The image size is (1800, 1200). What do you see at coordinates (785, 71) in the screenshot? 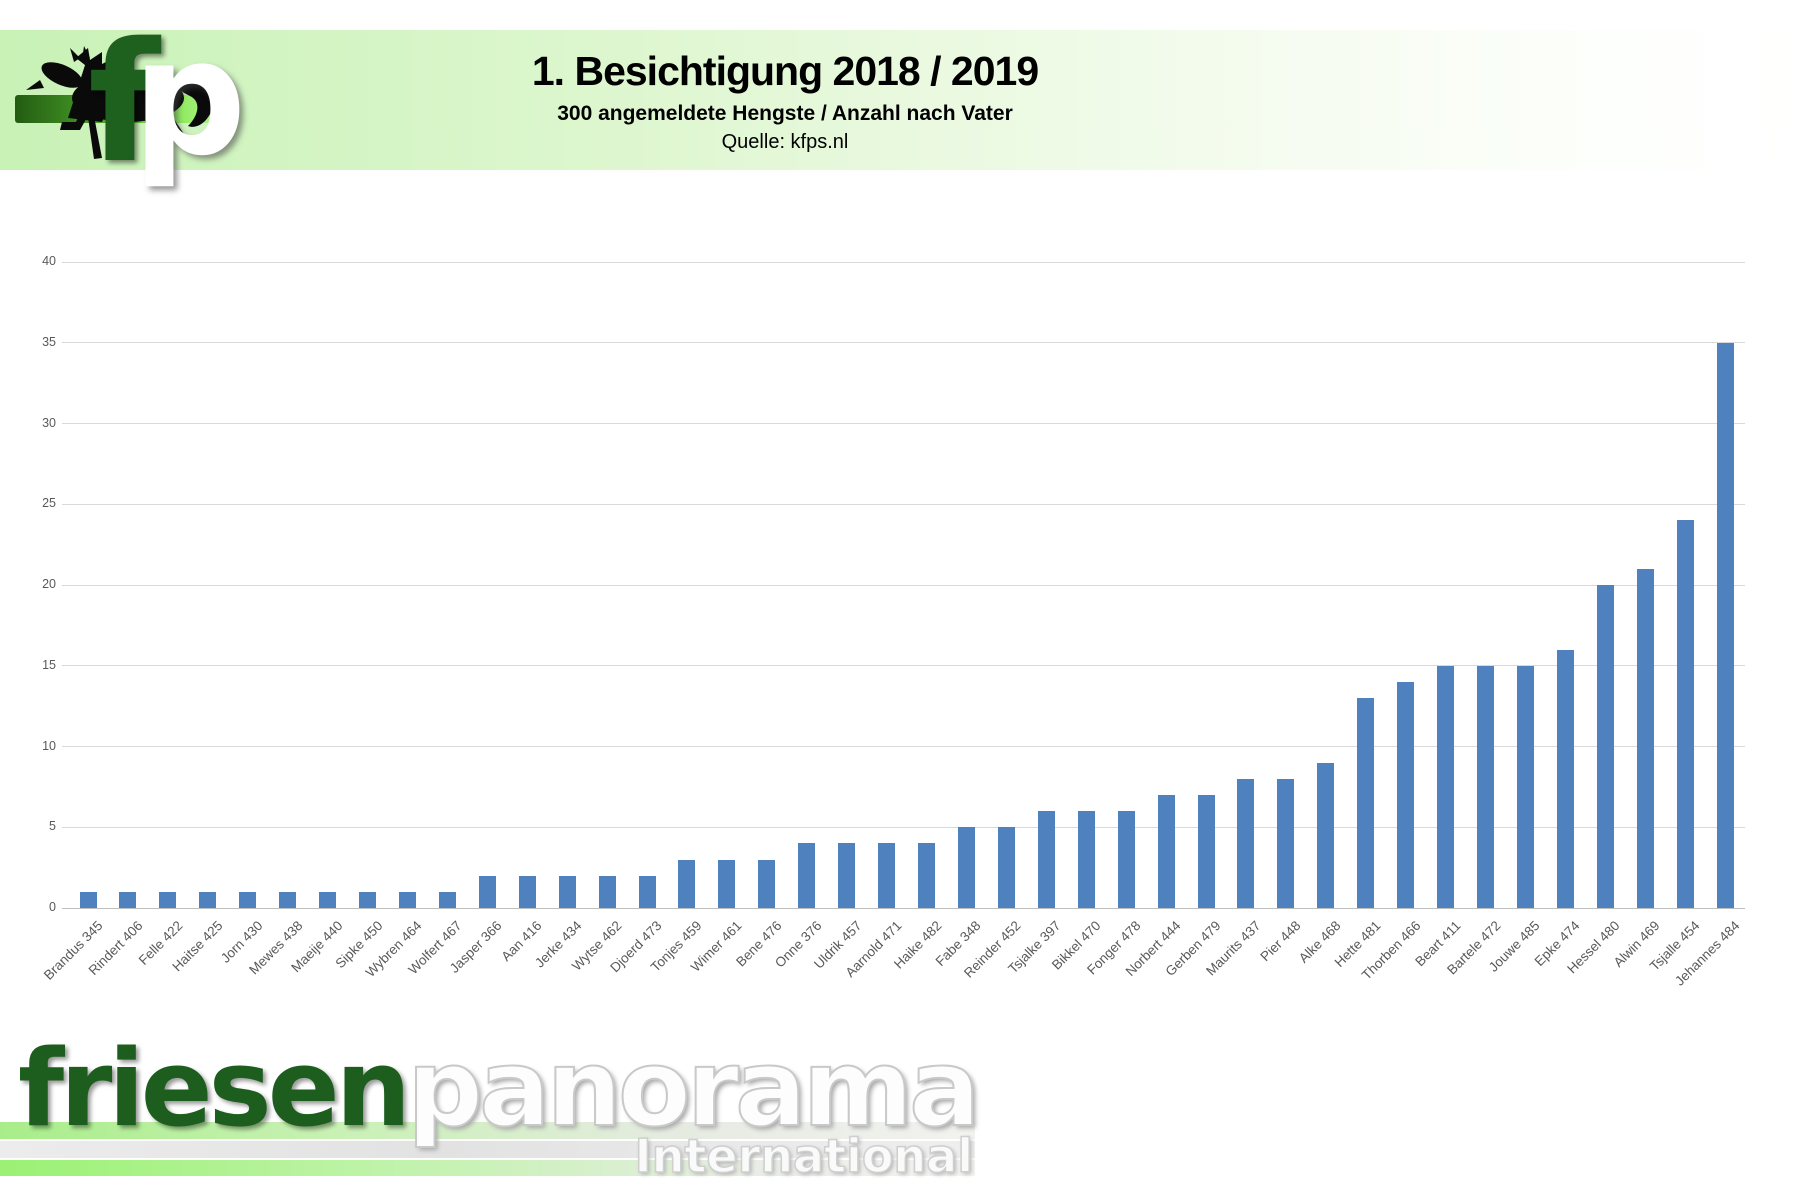
I see `chart-title: 1. Besichtigung 2018 / 2019` at bounding box center [785, 71].